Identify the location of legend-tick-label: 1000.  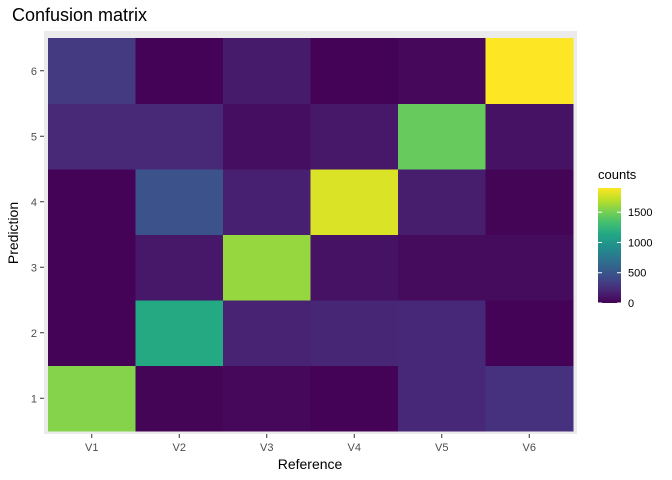
(640, 243).